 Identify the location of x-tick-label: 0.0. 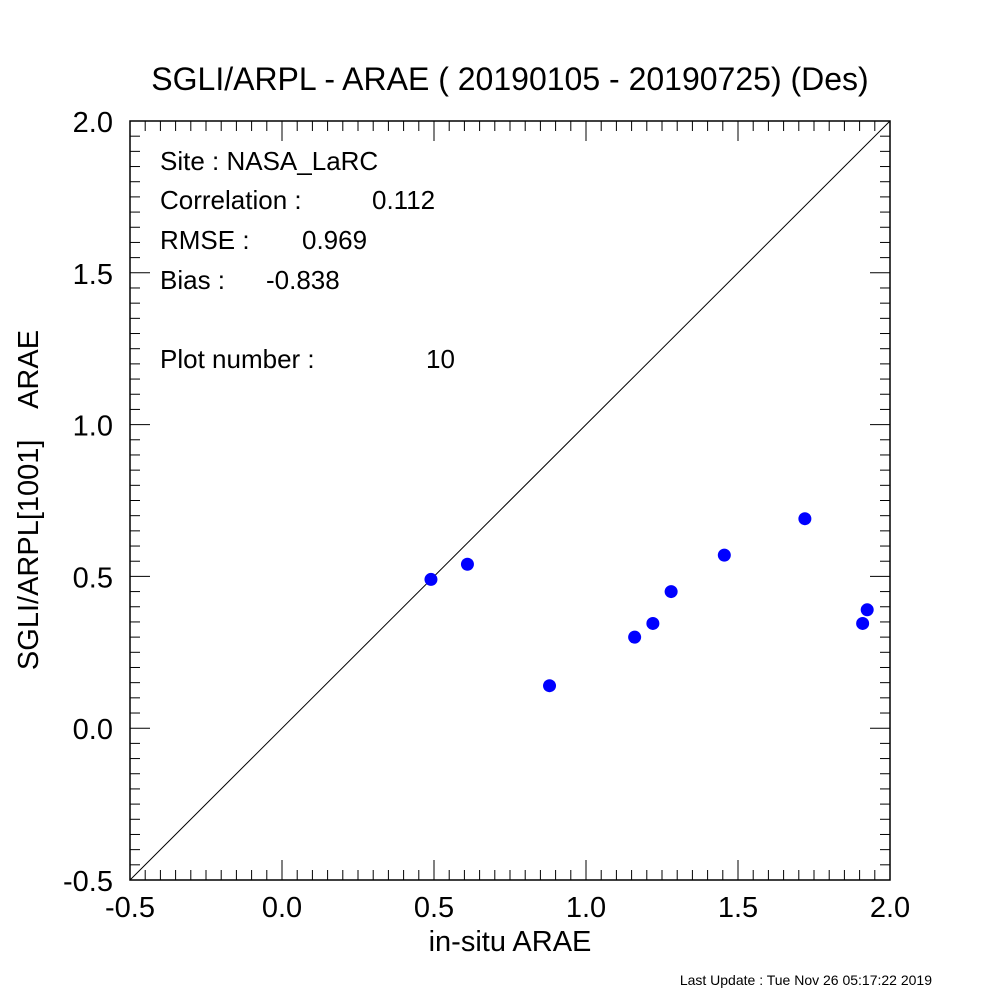
(282, 908).